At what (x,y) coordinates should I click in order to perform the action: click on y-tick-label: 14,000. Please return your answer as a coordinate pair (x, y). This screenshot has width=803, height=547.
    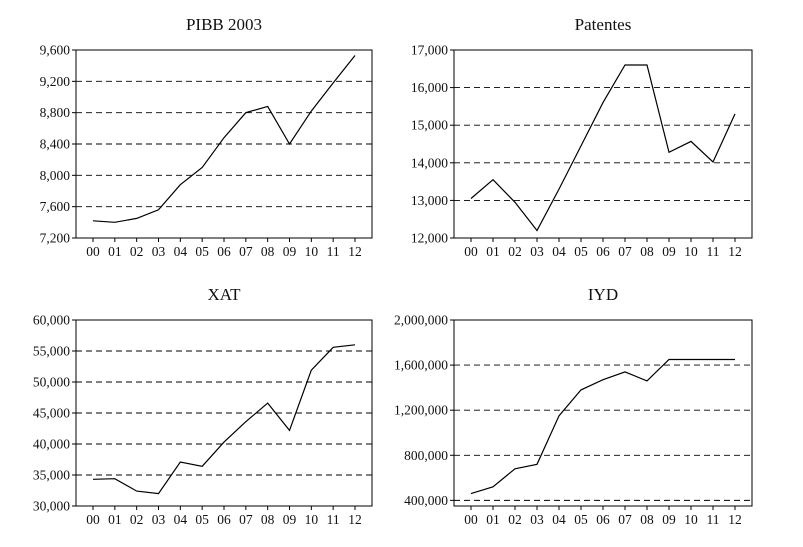
    Looking at the image, I should click on (429, 162).